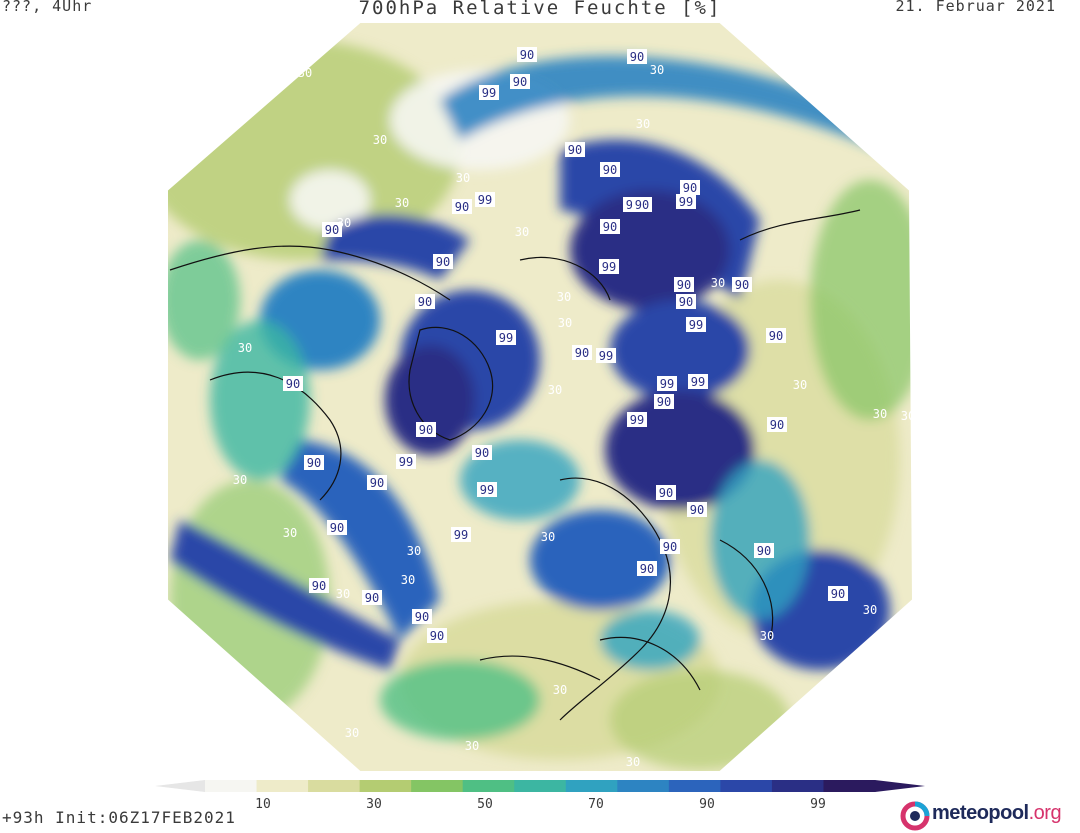 The height and width of the screenshot is (833, 1080). I want to click on meteopool-logo: meteopool.org, so click(990, 816).